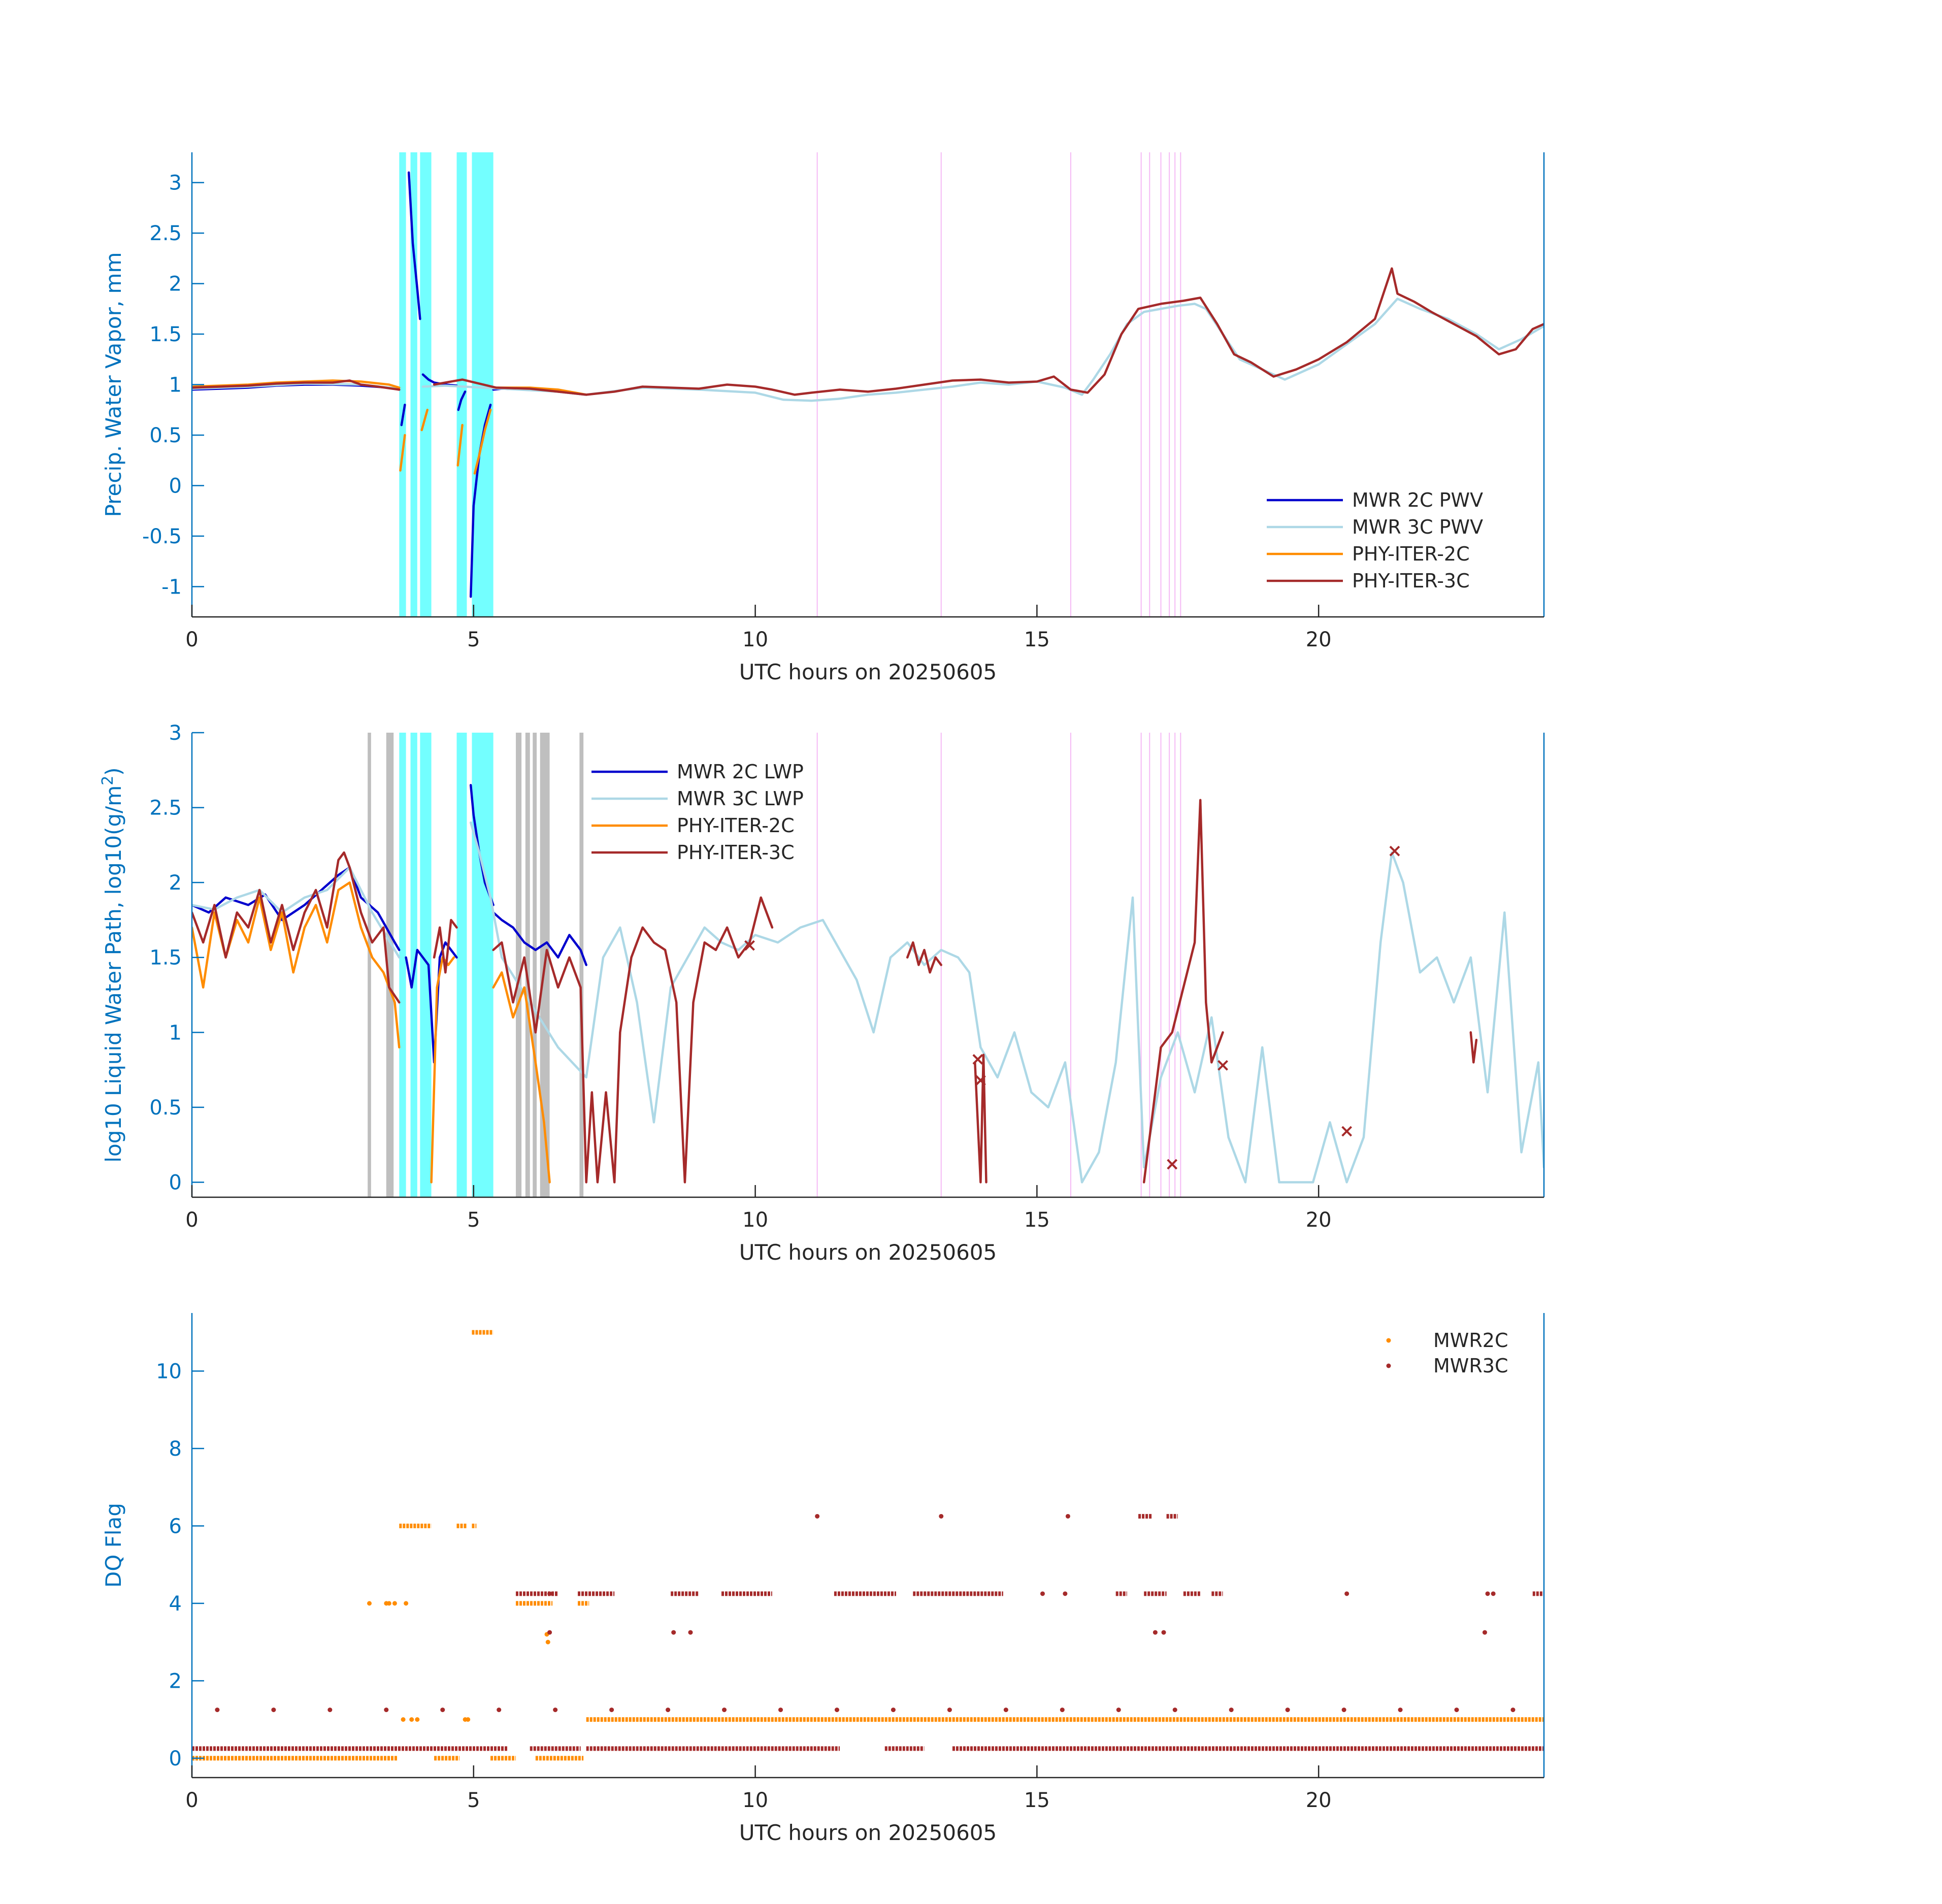 This screenshot has height=1904, width=1942. I want to click on x-tick-label: 20, so click(1319, 1220).